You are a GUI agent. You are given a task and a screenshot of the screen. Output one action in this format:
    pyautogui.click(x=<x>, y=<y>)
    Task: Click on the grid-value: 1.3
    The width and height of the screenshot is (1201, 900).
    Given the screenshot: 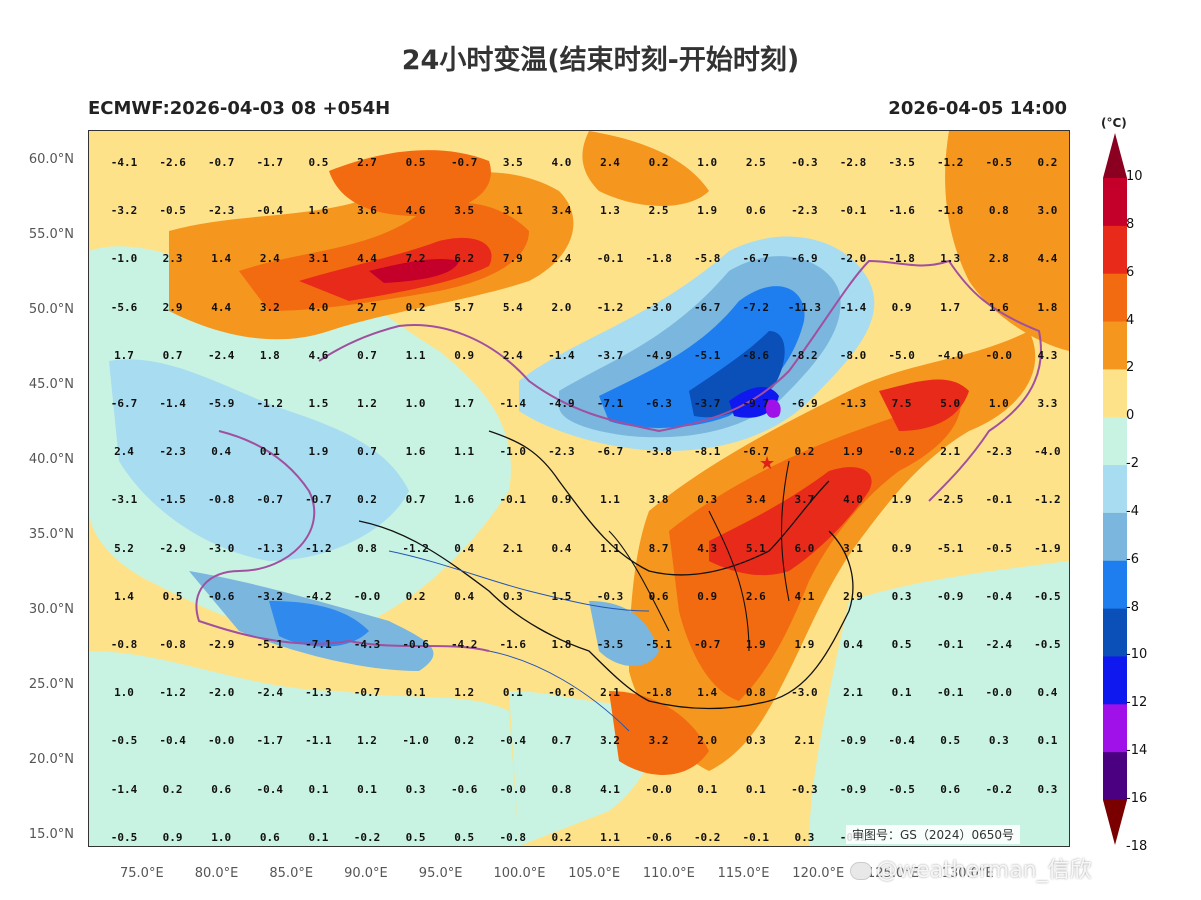 What is the action you would take?
    pyautogui.click(x=610, y=211)
    